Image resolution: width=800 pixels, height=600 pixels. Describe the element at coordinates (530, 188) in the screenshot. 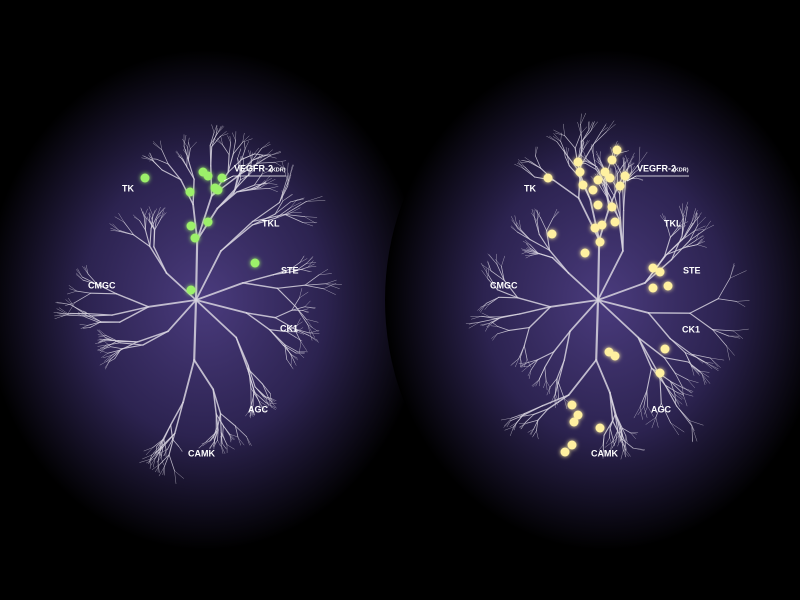

I see `family-label: TK` at that location.